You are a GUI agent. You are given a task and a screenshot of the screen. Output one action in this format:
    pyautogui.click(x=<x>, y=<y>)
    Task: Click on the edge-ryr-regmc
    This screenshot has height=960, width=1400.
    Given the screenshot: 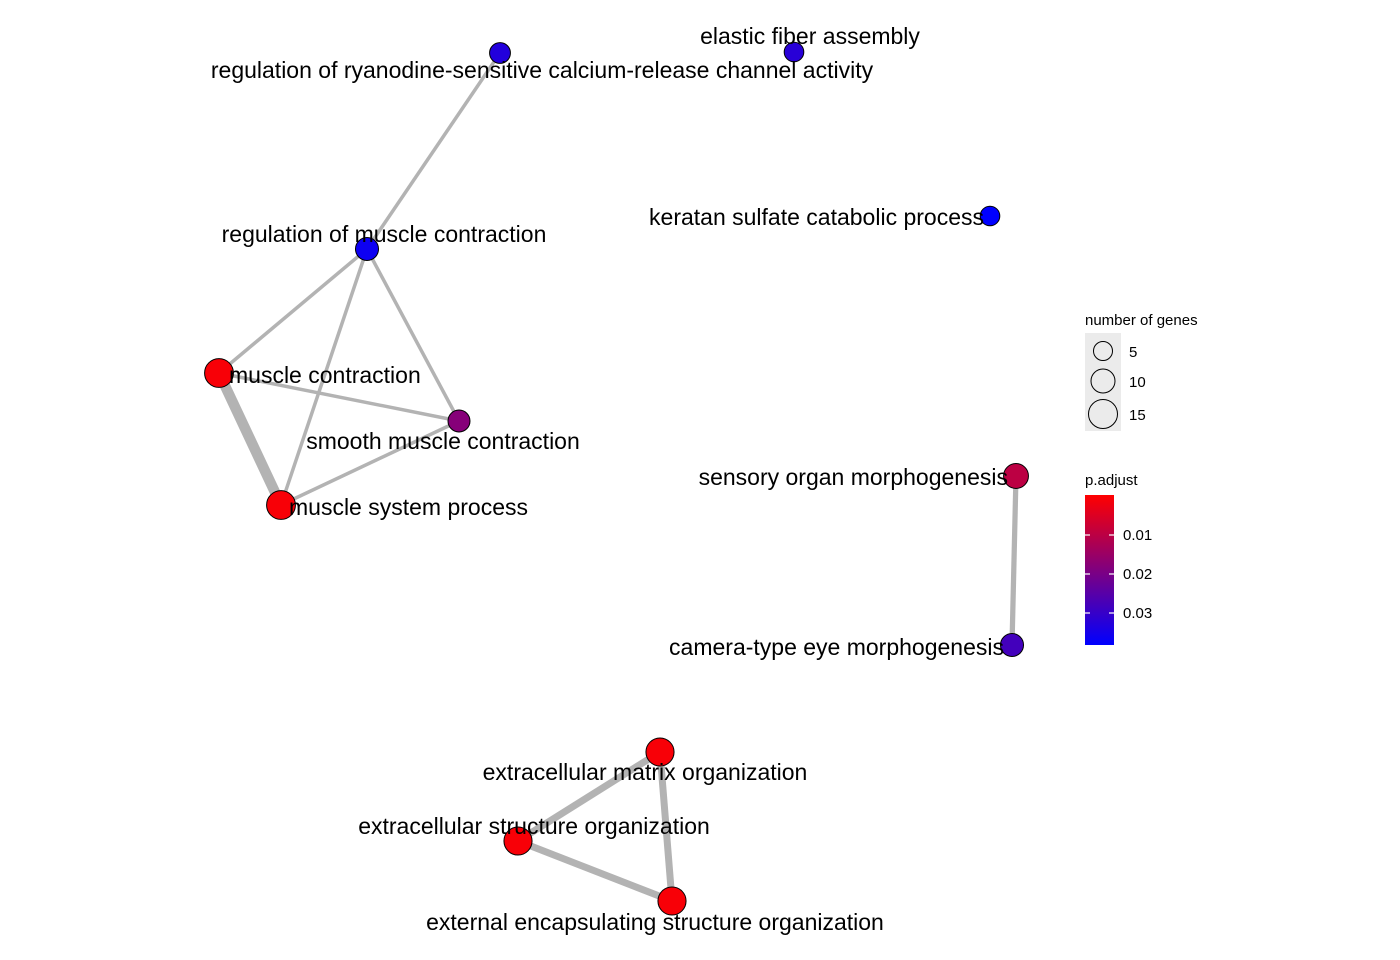 What is the action you would take?
    pyautogui.click(x=433, y=151)
    